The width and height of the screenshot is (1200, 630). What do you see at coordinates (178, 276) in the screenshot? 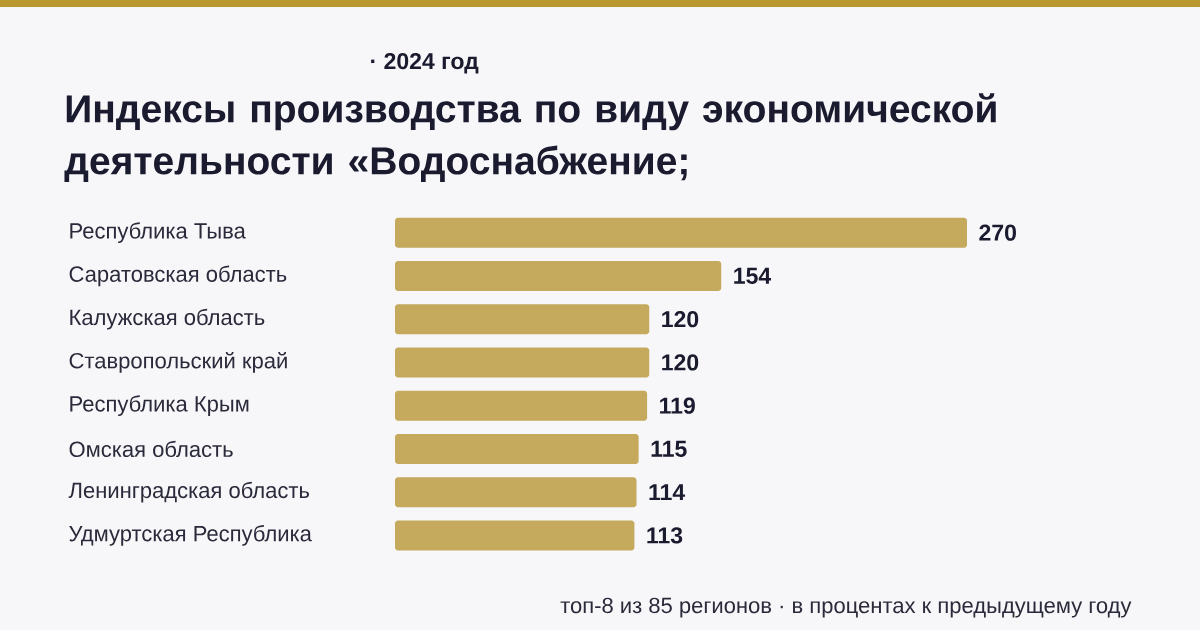
I see `y-tick-label: Саратовская область` at bounding box center [178, 276].